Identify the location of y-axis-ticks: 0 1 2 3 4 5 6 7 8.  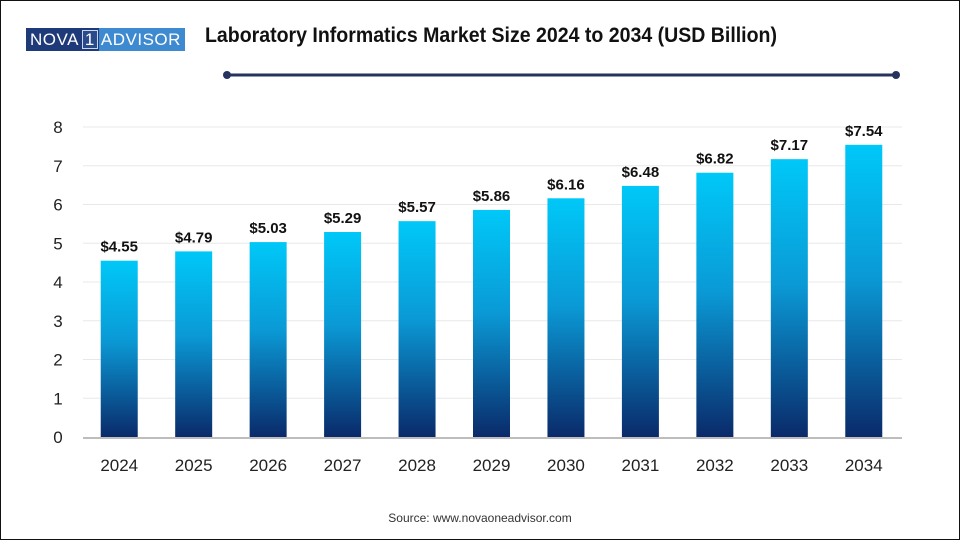
(57, 282).